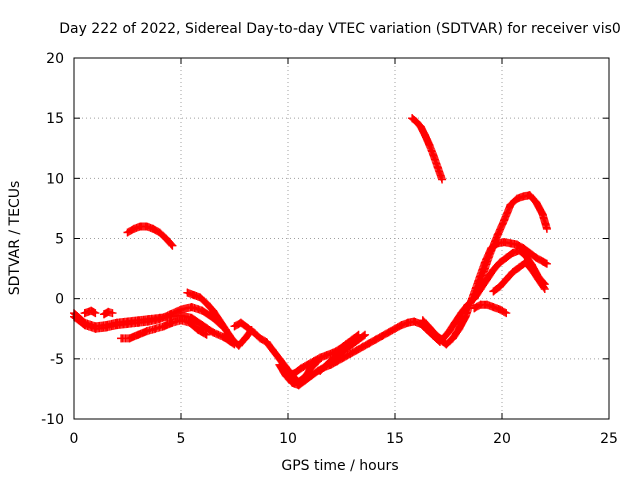 Image resolution: width=640 pixels, height=480 pixels. What do you see at coordinates (55, 119) in the screenshot?
I see `y-tick-label: 15` at bounding box center [55, 119].